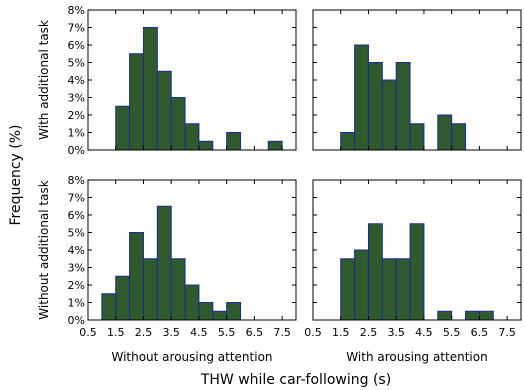 The width and height of the screenshot is (524, 390). Describe the element at coordinates (16, 174) in the screenshot. I see `y-axis-label: Frequency (%)` at that location.